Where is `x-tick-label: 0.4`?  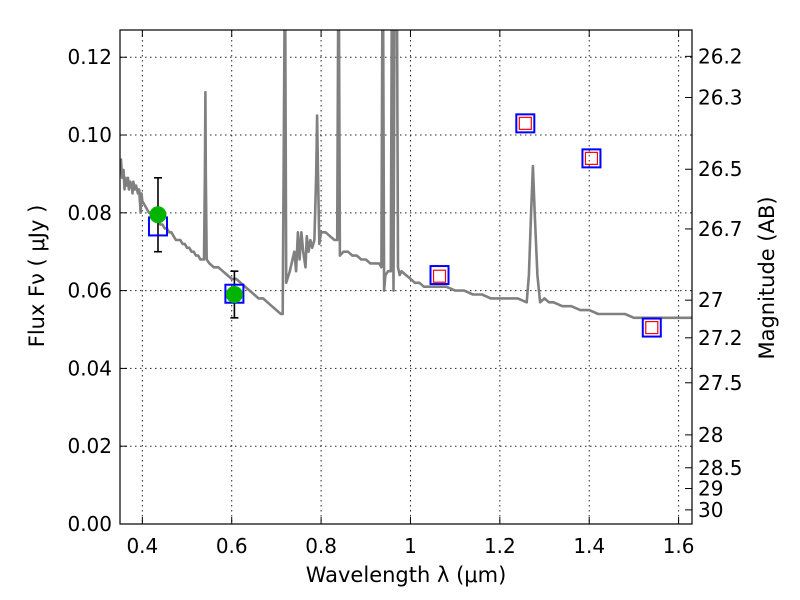 x-tick-label: 0.4 is located at coordinates (142, 546).